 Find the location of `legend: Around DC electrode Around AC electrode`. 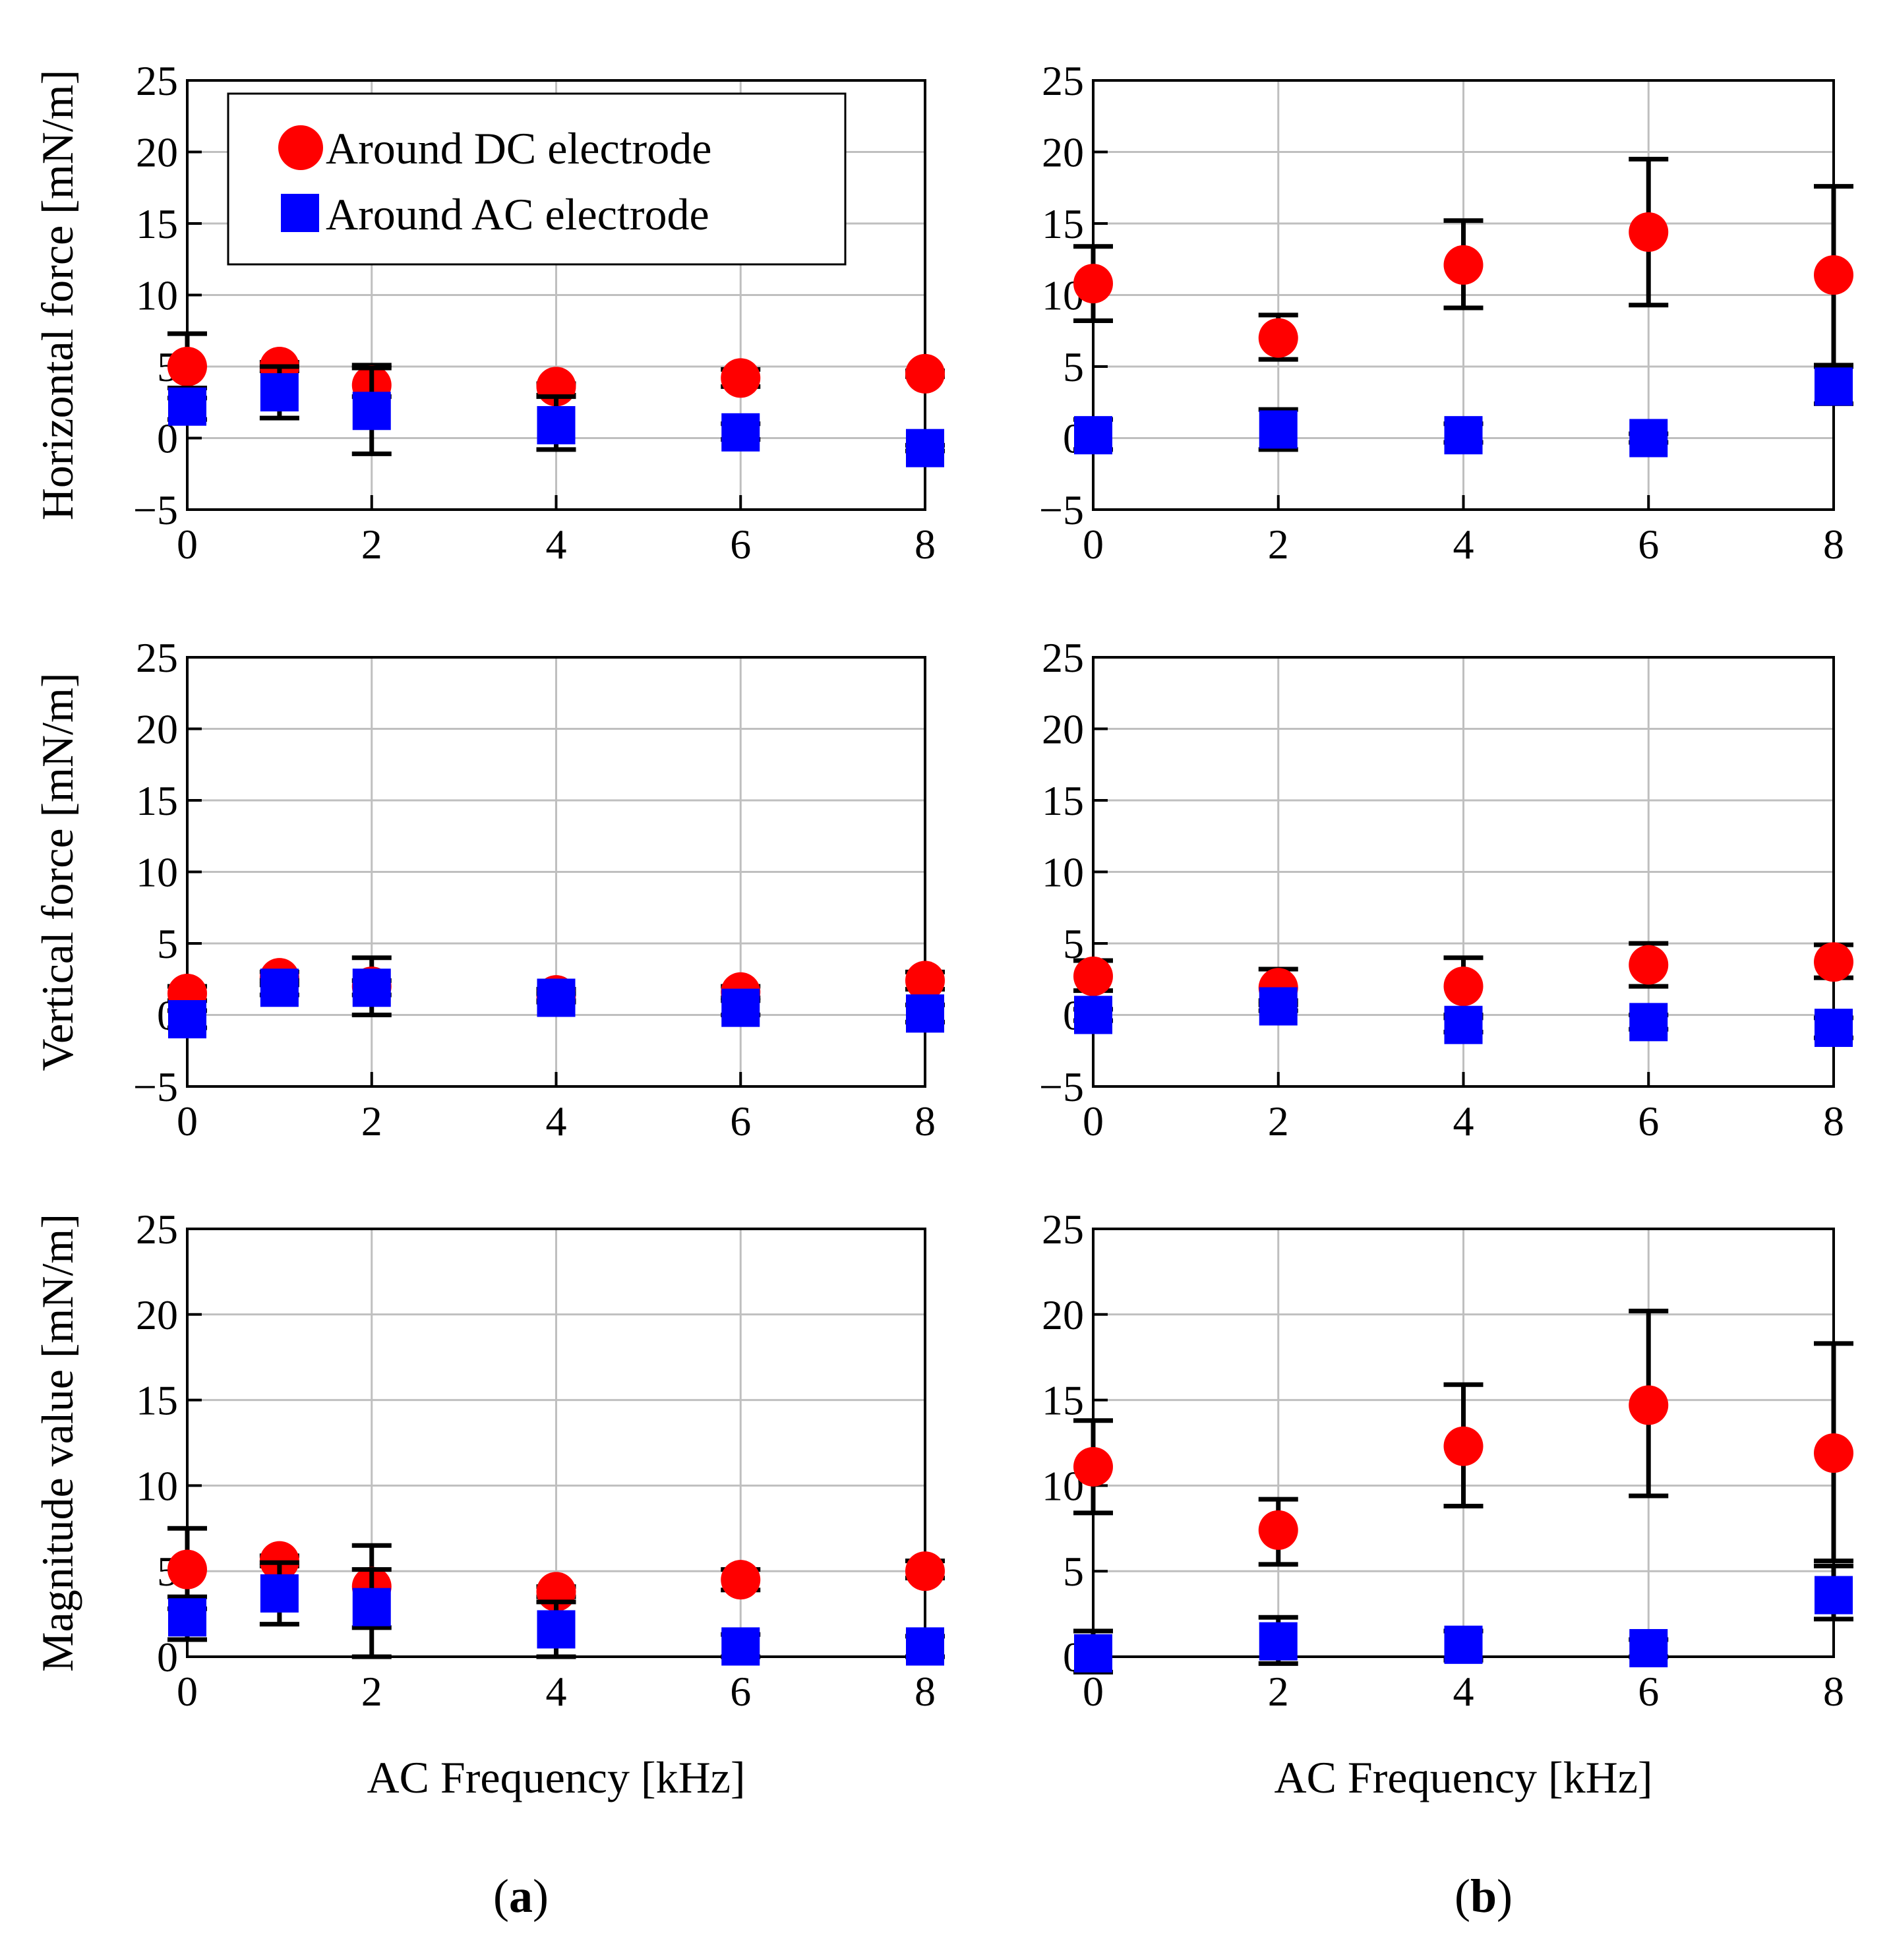

legend: Around DC electrode Around AC electrode is located at coordinates (537, 179).